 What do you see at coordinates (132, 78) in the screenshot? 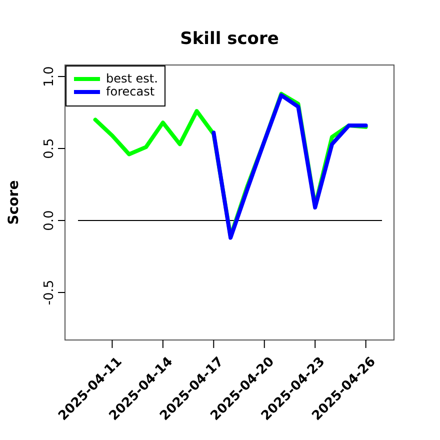
I see `legend-label: best est.` at bounding box center [132, 78].